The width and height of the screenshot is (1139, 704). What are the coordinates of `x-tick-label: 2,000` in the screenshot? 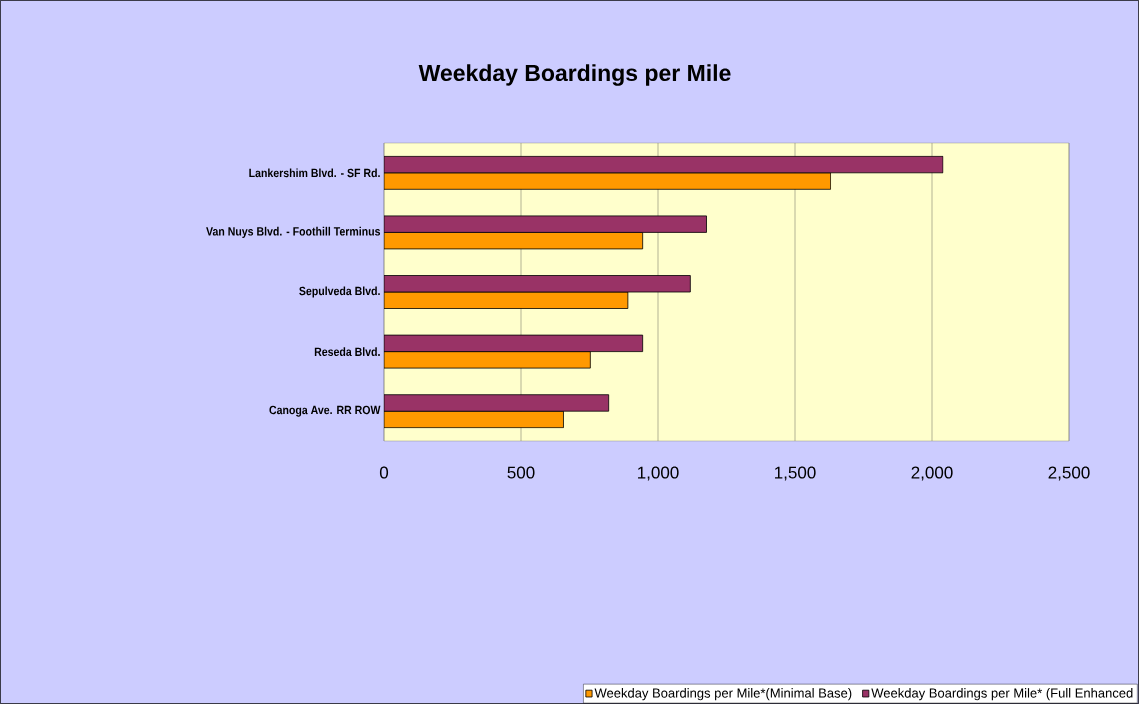 It's located at (932, 473).